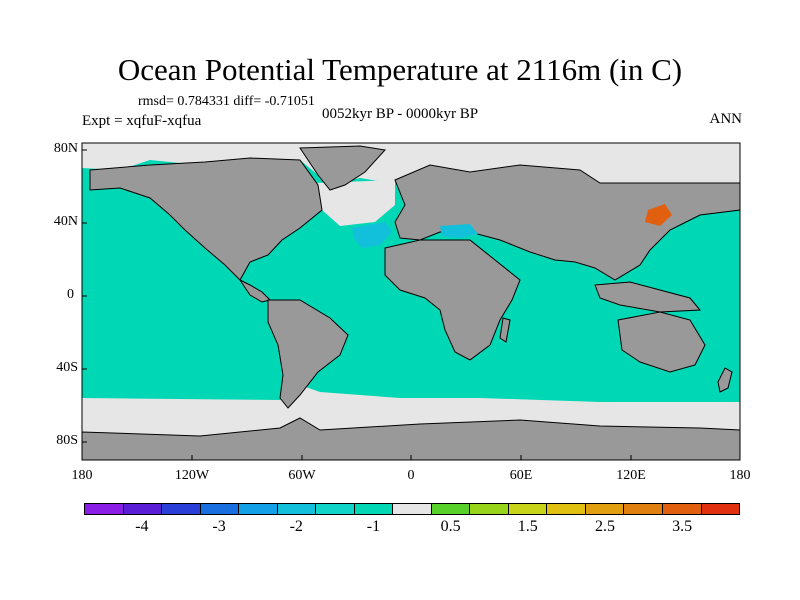 This screenshot has height=600, width=800. What do you see at coordinates (308, 354) in the screenshot?
I see `land-south-america` at bounding box center [308, 354].